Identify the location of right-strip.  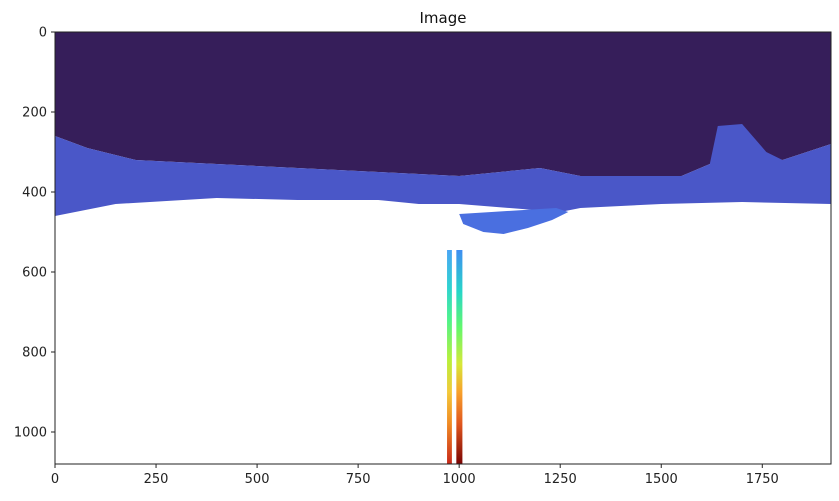
(459, 357).